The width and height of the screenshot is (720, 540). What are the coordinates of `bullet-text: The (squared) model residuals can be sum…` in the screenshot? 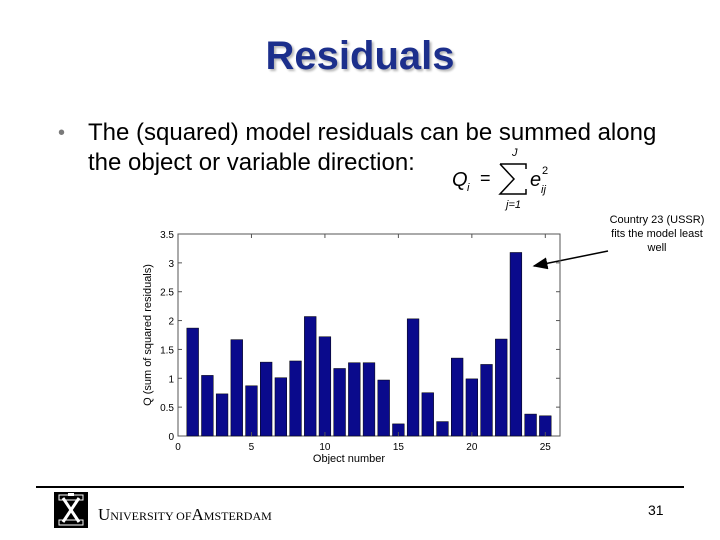 It's located at (372, 147).